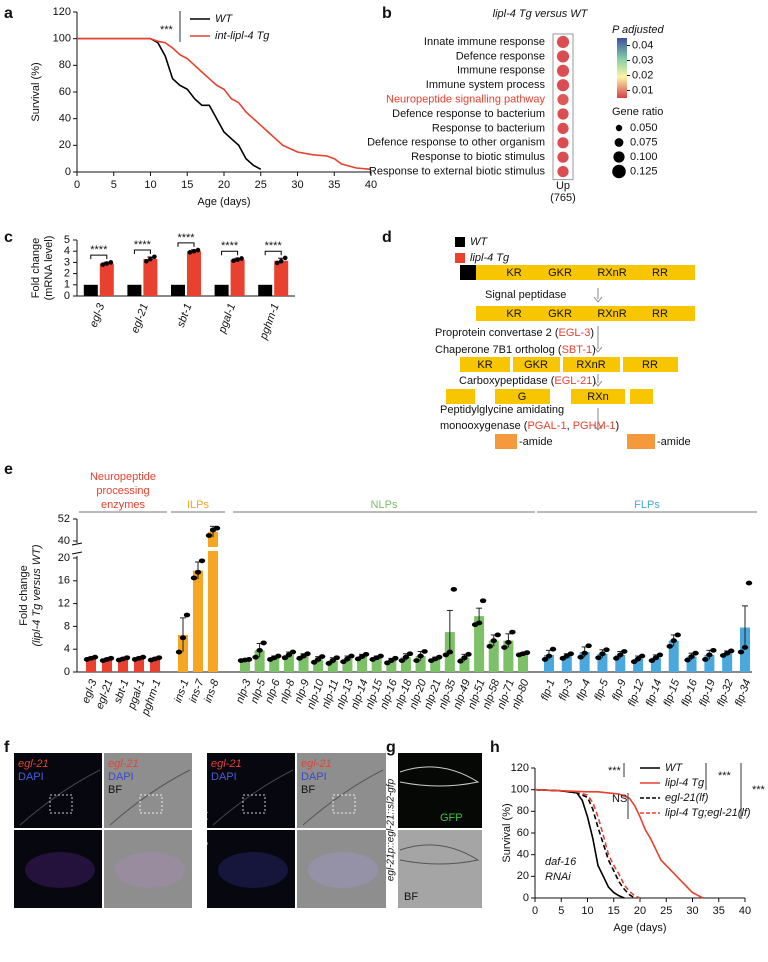  I want to click on significance: ****, so click(186, 238).